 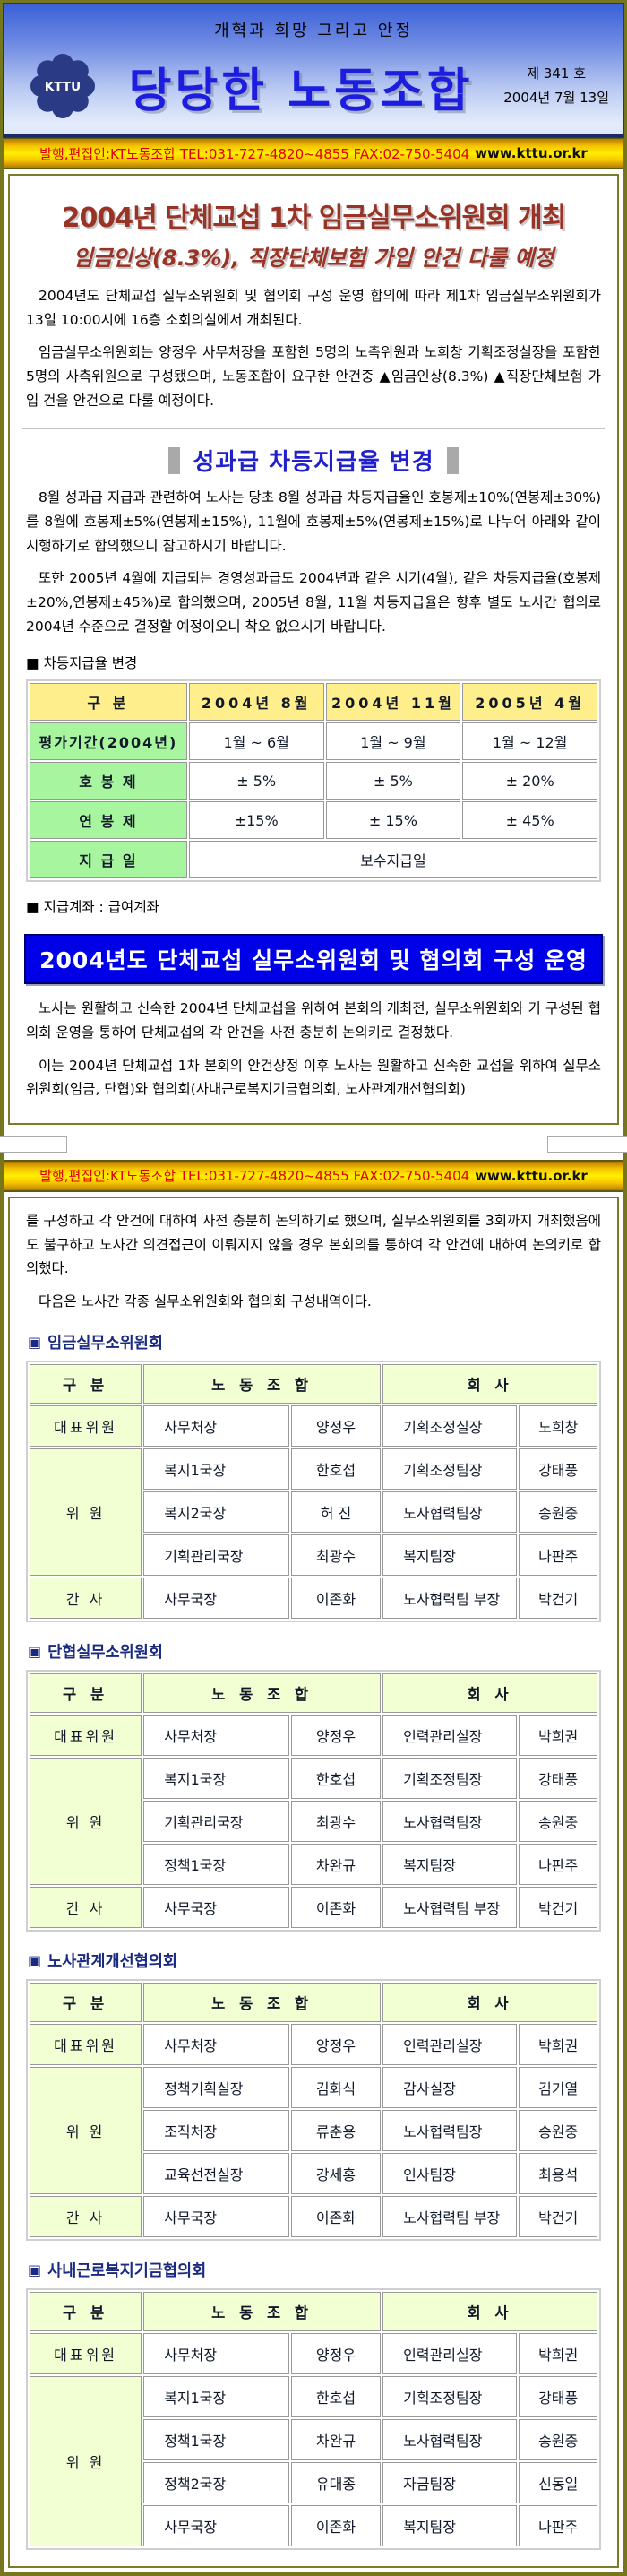 I want to click on page-break, so click(x=313, y=1144).